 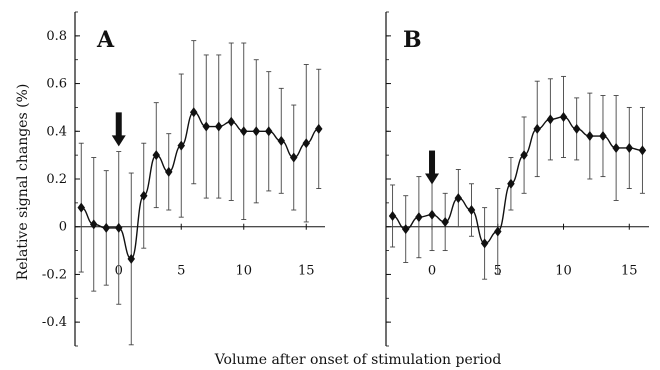 What do you see at coordinates (56, 36) in the screenshot?
I see `y-tick-label: 0.8` at bounding box center [56, 36].